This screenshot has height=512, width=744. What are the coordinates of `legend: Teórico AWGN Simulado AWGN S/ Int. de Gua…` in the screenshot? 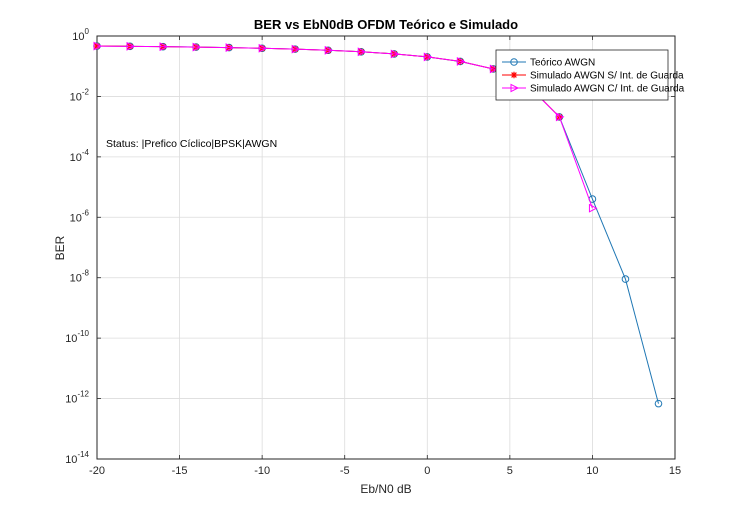 It's located at (590, 75).